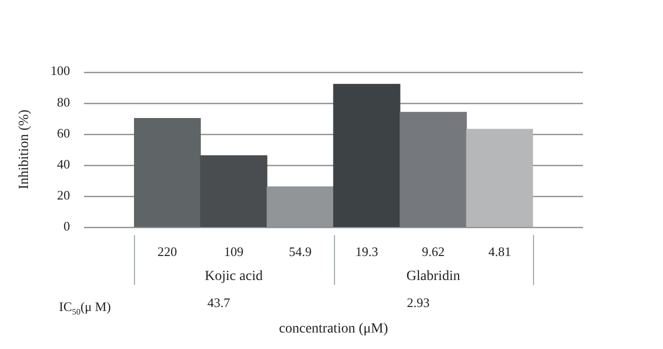  Describe the element at coordinates (24, 149) in the screenshot. I see `y-axis-title: Inhibition (%)` at that location.